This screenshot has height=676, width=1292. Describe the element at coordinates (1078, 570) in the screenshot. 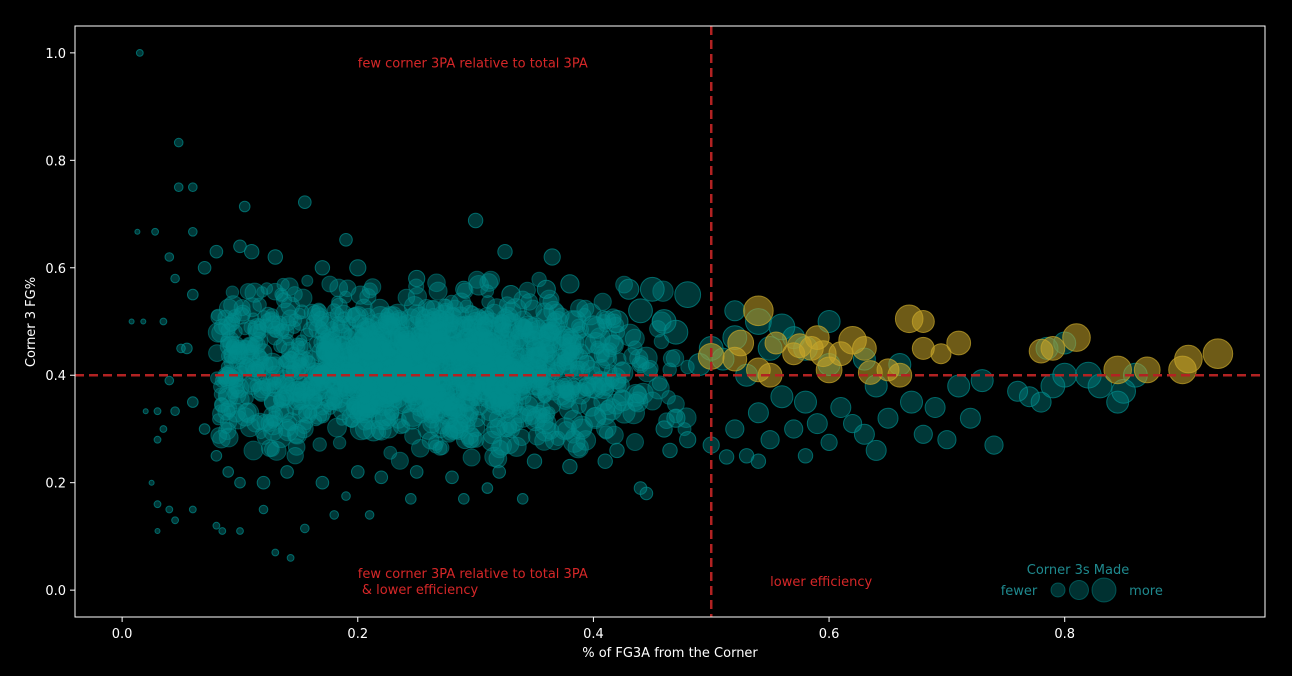

I see `legend-title: Corner 3s Made` at that location.